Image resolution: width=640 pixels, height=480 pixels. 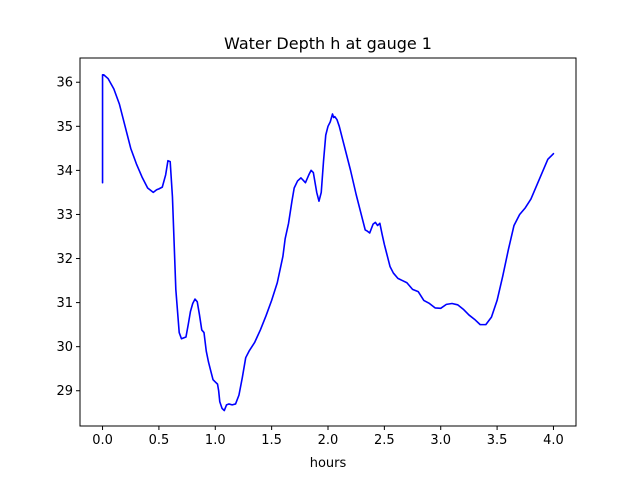 I want to click on chart-title: Water Depth h at gauge 1, so click(x=328, y=43).